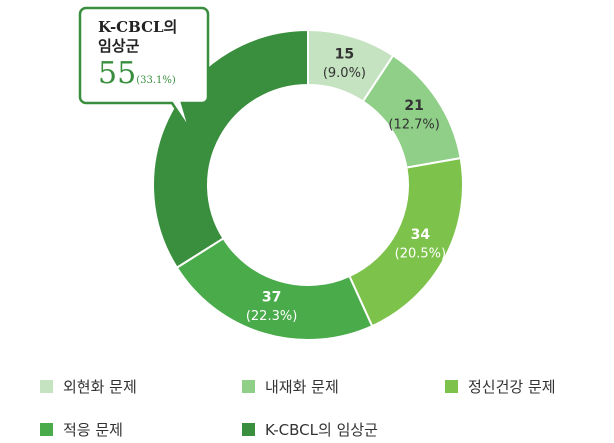 The image size is (614, 443). Describe the element at coordinates (271, 298) in the screenshot. I see `segment-value: 37` at that location.